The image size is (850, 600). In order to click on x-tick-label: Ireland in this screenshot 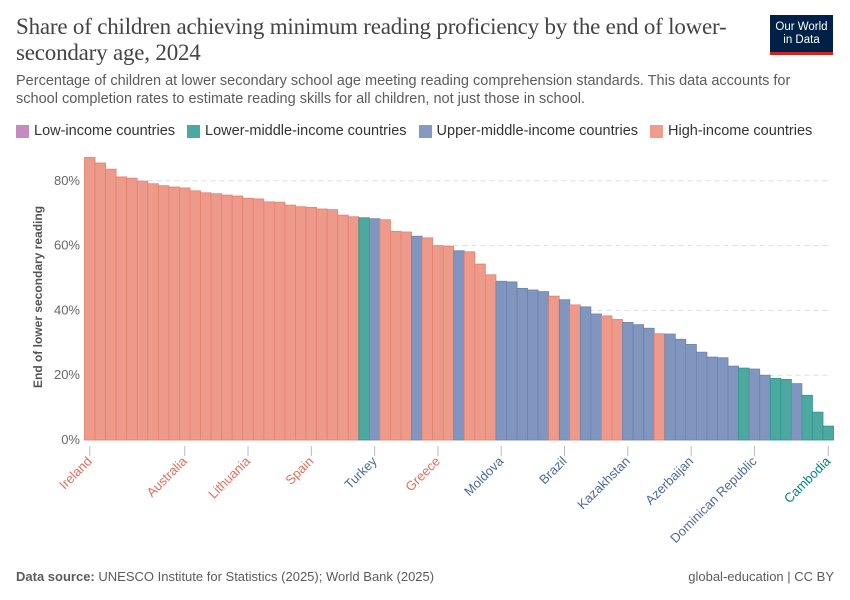, I will do `click(75, 473)`.